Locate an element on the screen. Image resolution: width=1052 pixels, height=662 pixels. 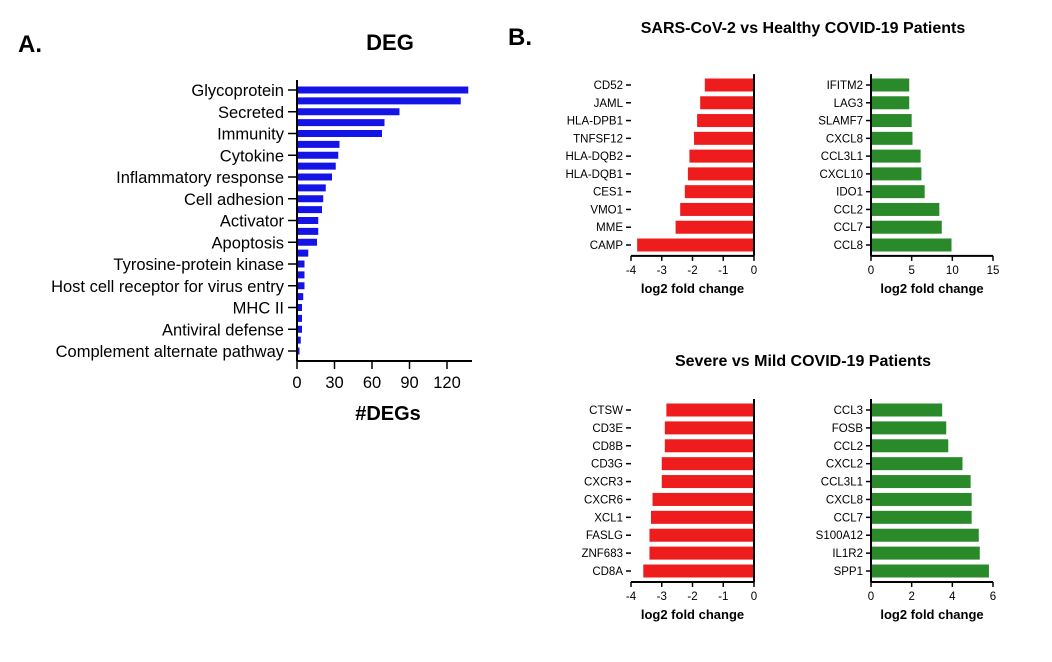
category-label-CD8B: CD8B is located at coordinates (607, 447).